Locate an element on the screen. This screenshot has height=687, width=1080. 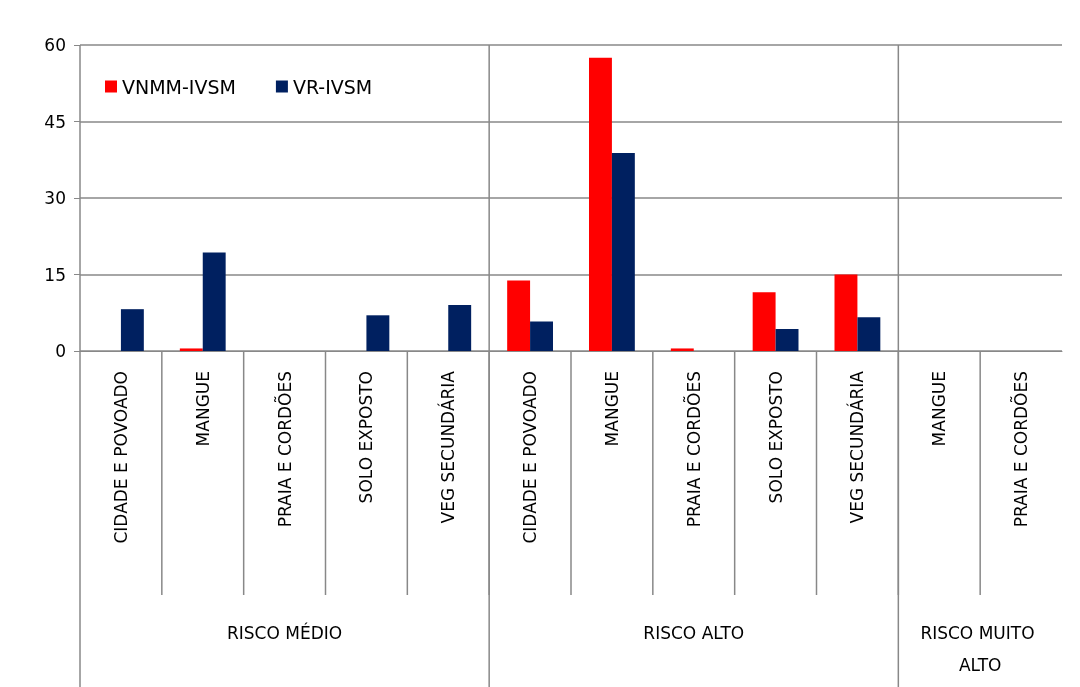
text: RISCO MÉDIO is located at coordinates (285, 632).